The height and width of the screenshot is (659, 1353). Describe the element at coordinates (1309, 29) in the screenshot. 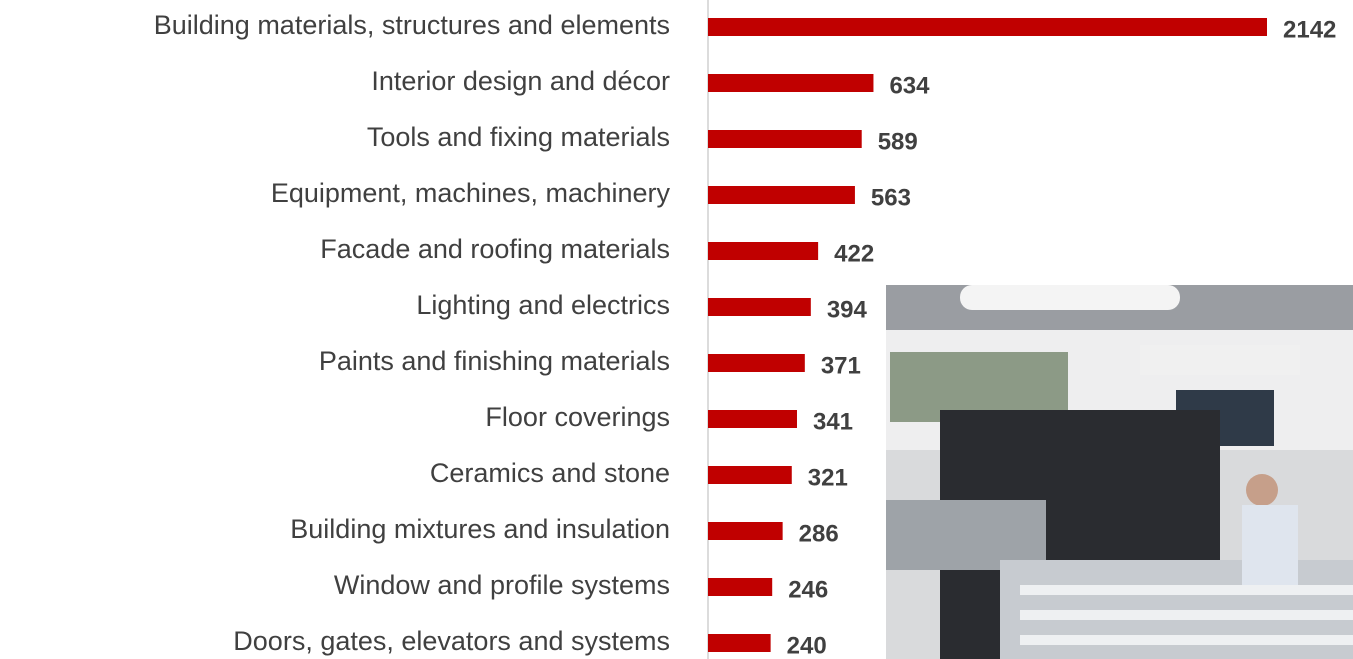

I see `value-label: 2142` at that location.